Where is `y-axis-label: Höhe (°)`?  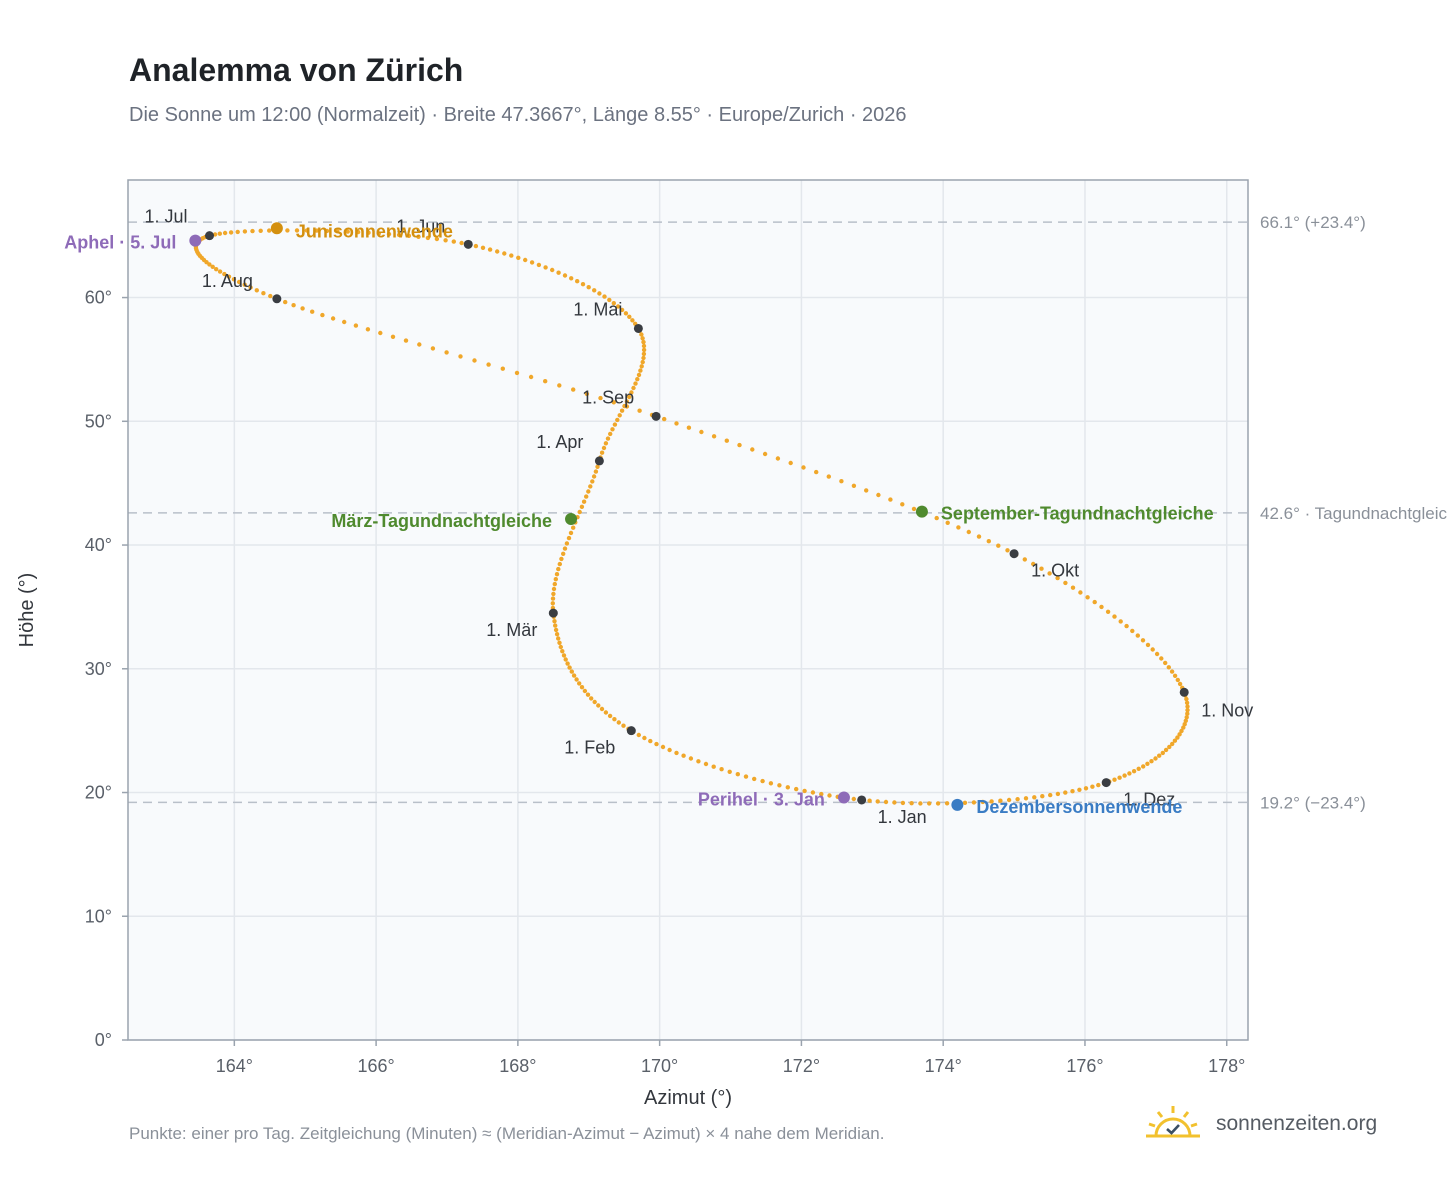
y-axis-label: Höhe (°) is located at coordinates (27, 610).